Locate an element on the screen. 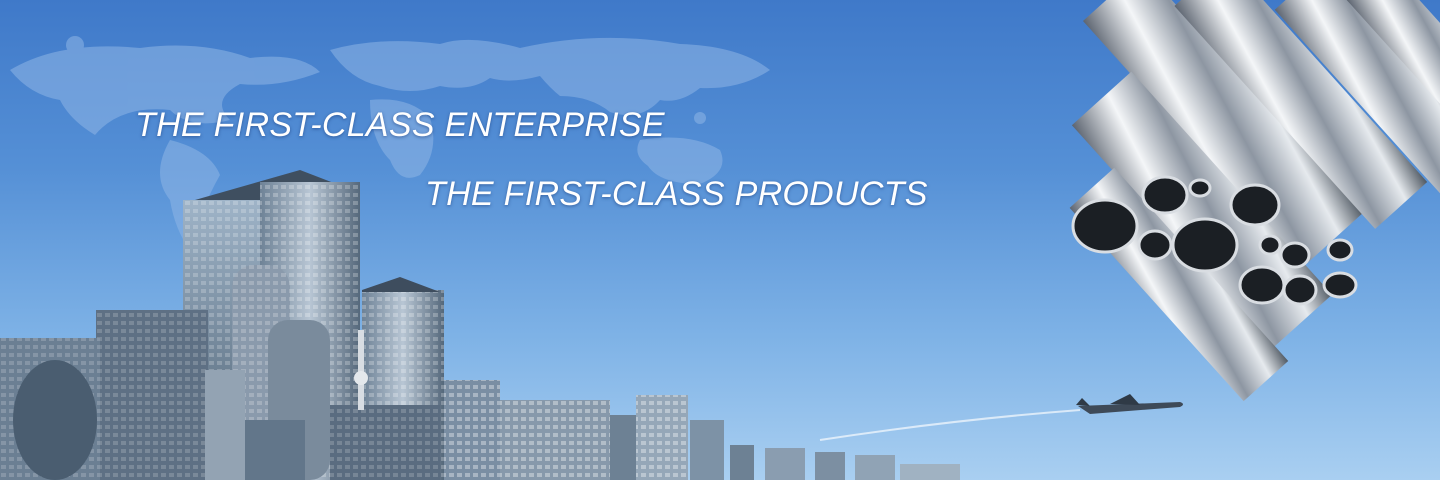 The image size is (1440, 480). distant-buildings is located at coordinates (695, 430).